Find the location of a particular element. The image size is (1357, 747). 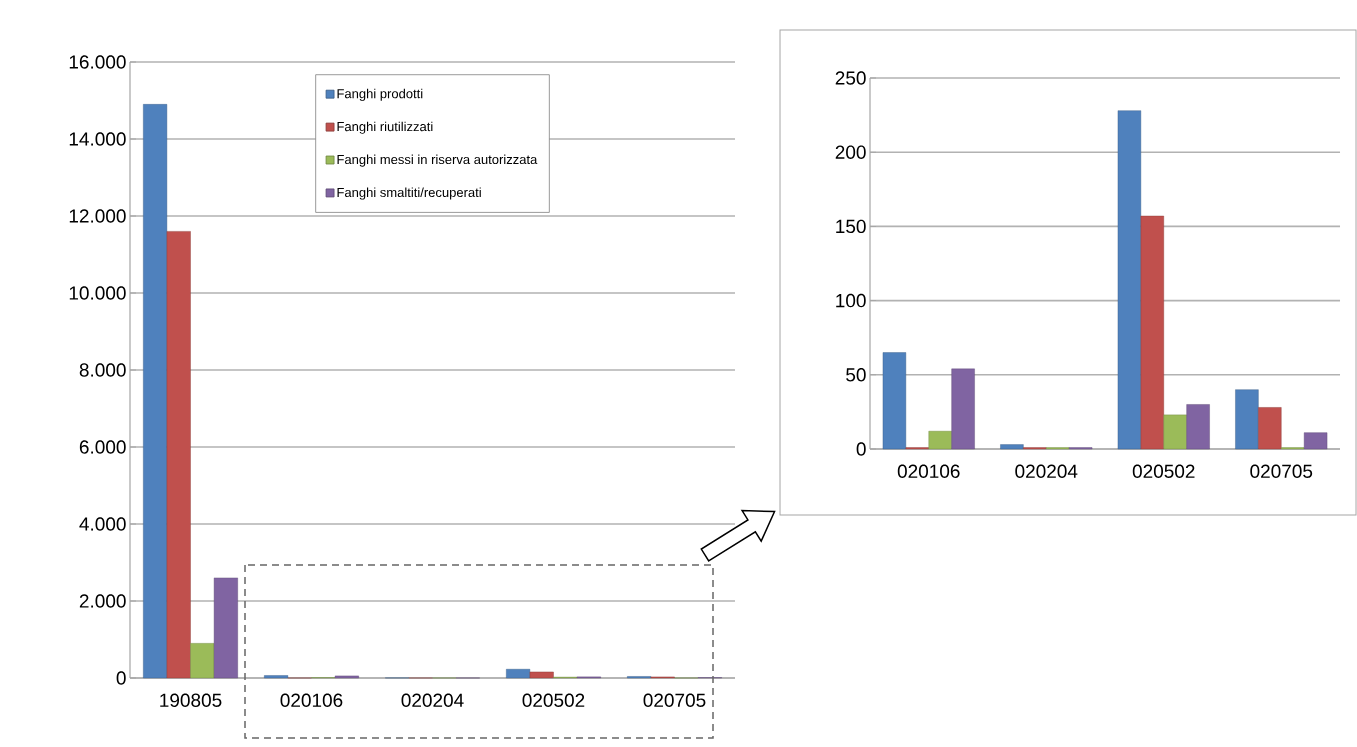

y-tick-label: 6.000 is located at coordinates (102, 447).